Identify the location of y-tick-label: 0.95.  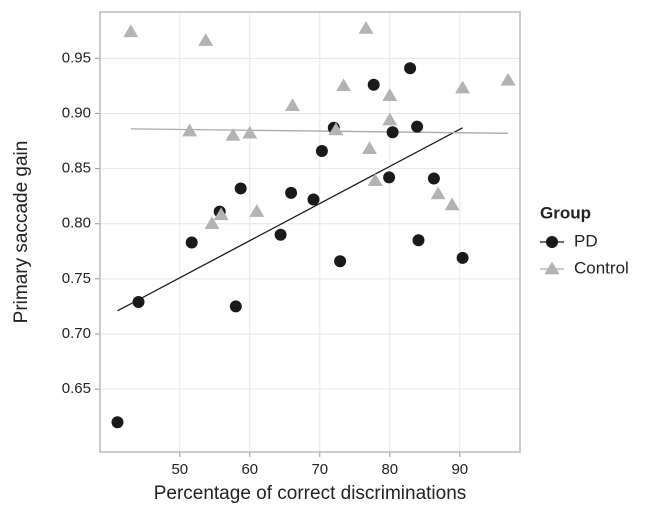
(76, 57).